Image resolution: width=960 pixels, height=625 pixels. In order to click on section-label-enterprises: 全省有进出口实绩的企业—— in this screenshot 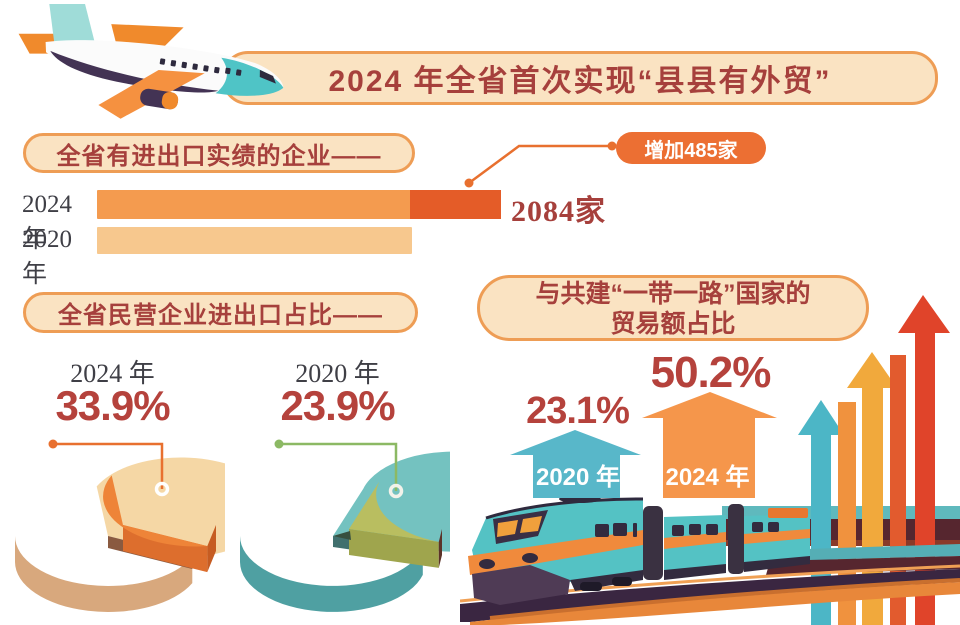, I will do `click(219, 153)`.